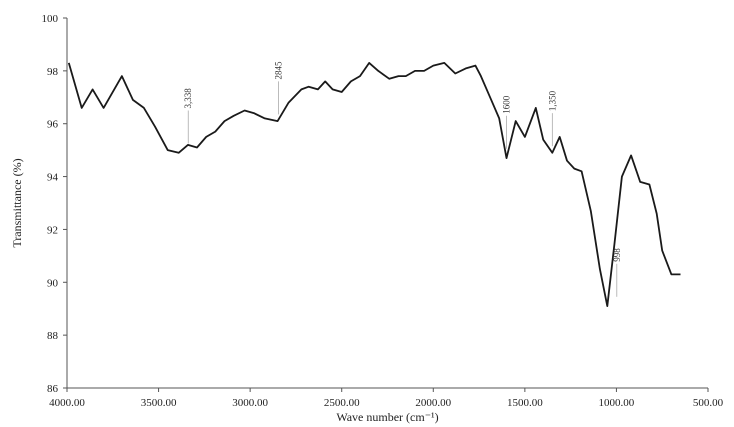  What do you see at coordinates (53, 336) in the screenshot?
I see `y-tick-label: 88` at bounding box center [53, 336].